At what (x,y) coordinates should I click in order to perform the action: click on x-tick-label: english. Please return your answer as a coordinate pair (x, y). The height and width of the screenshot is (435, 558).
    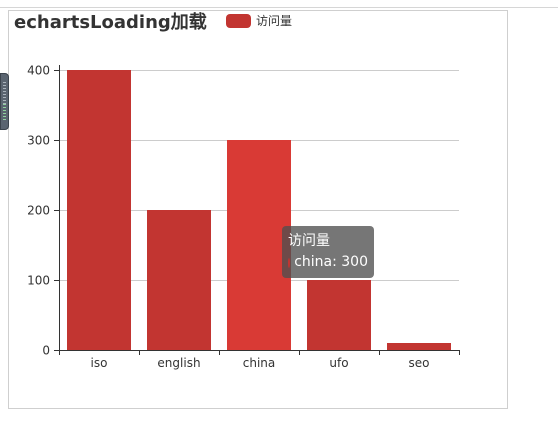
    Looking at the image, I should click on (178, 363).